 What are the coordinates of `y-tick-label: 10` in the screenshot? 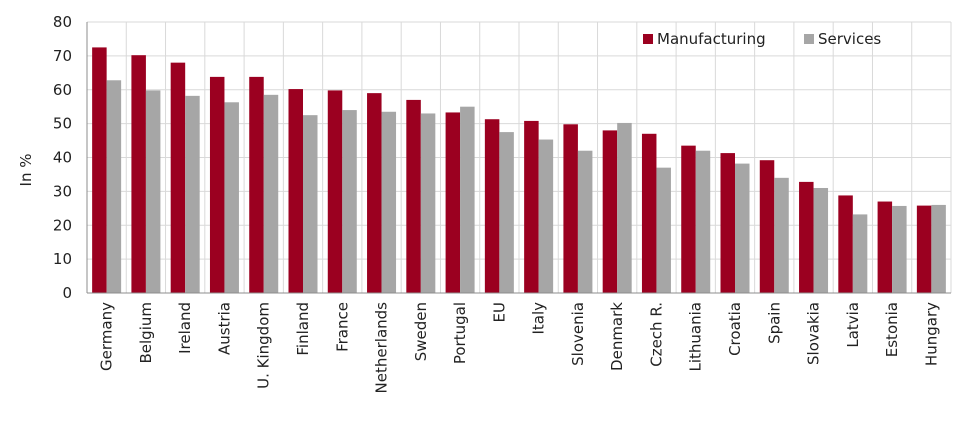 It's located at (62, 259).